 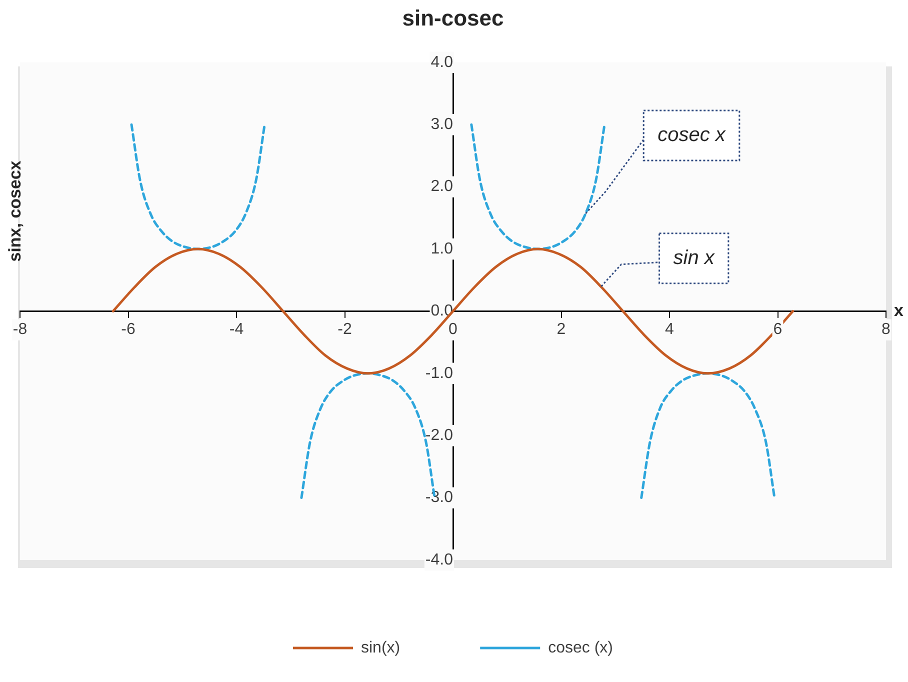 I want to click on x-tick-label: -4, so click(x=236, y=329).